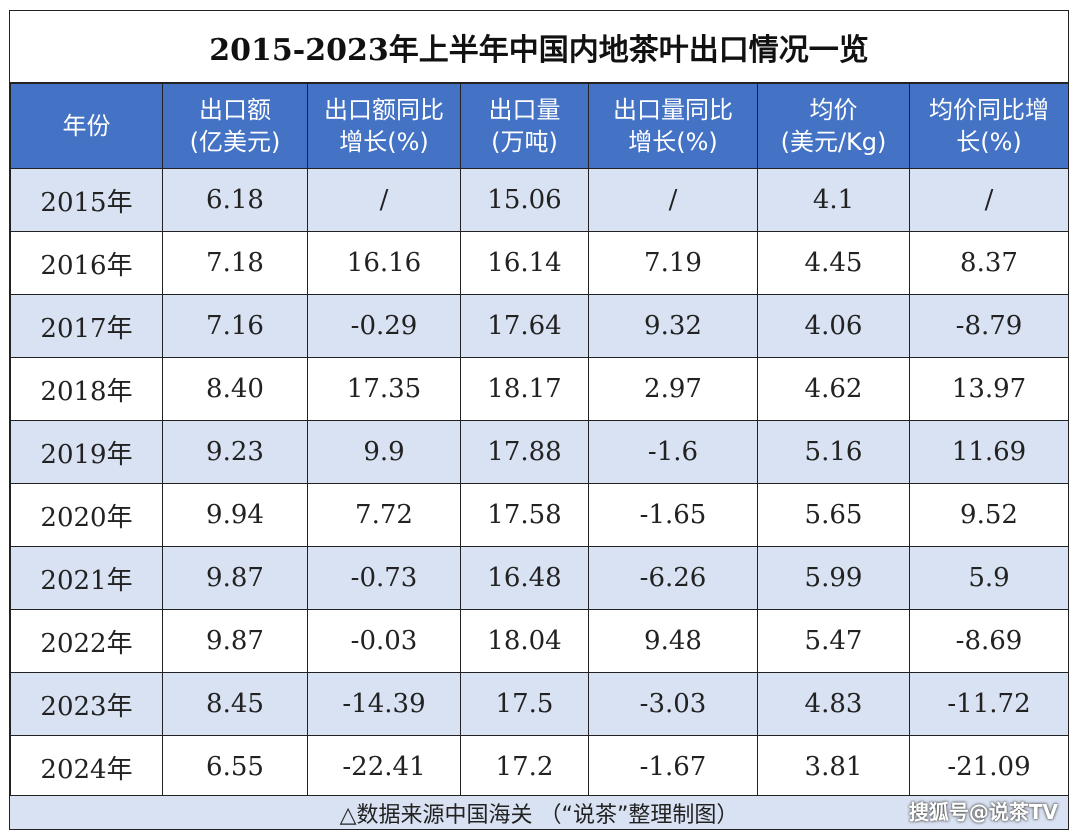 Image resolution: width=1080 pixels, height=840 pixels. I want to click on cell-export-volume: 18.17, so click(524, 389).